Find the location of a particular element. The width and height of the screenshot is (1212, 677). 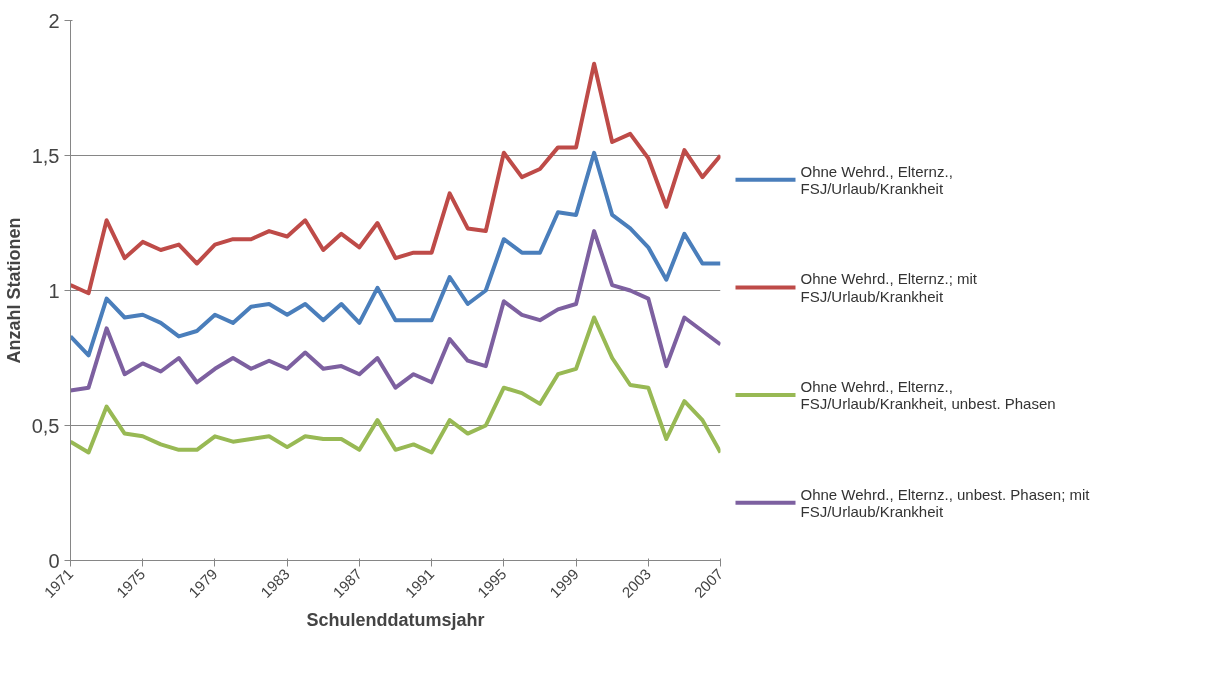

y-tick-label: 0,5 is located at coordinates (45, 425).